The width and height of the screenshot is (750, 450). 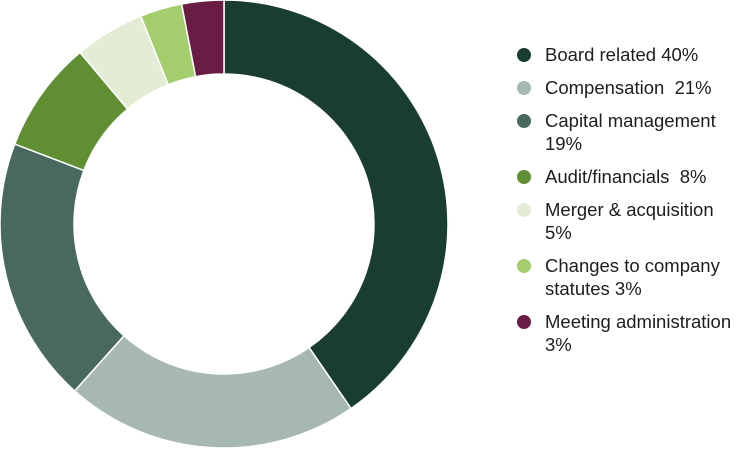 What do you see at coordinates (635, 277) in the screenshot?
I see `legend-label: Changes to company statutes 3%` at bounding box center [635, 277].